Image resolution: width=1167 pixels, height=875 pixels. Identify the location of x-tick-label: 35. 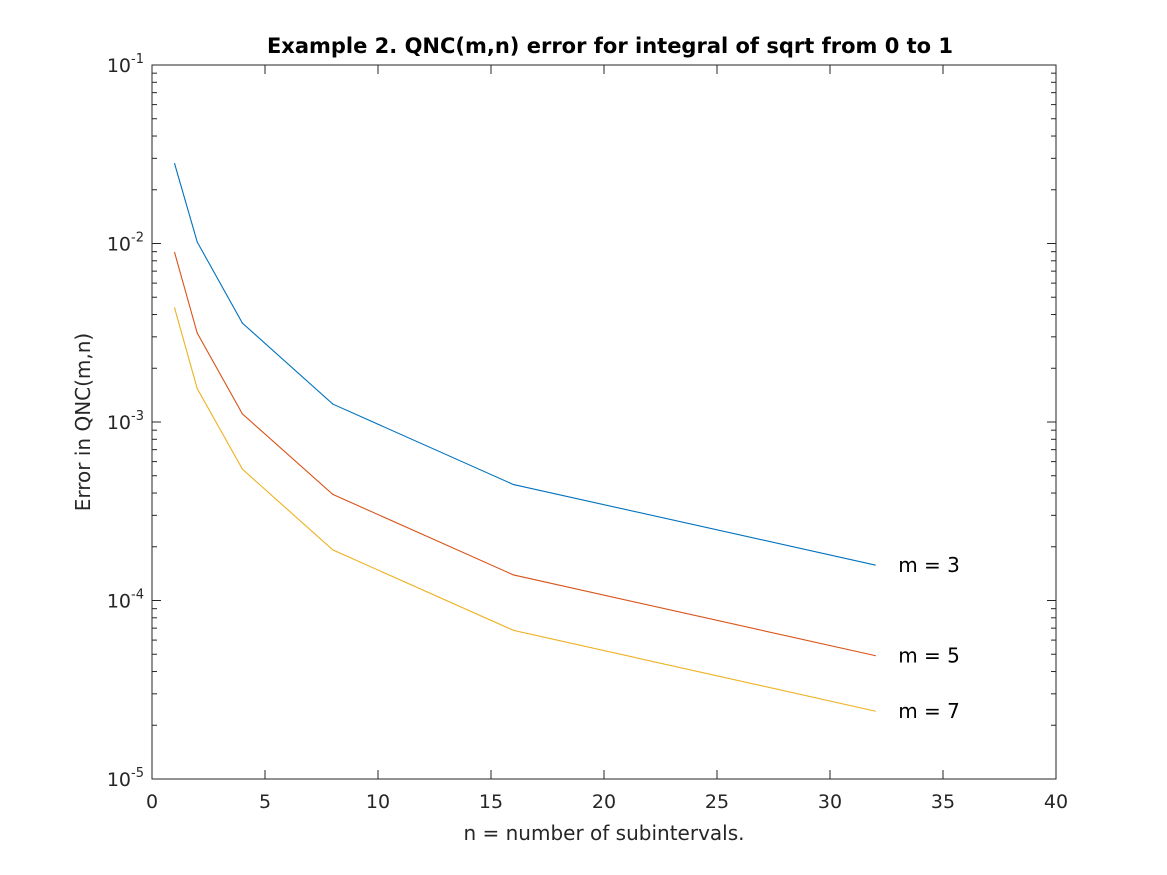
(943, 802).